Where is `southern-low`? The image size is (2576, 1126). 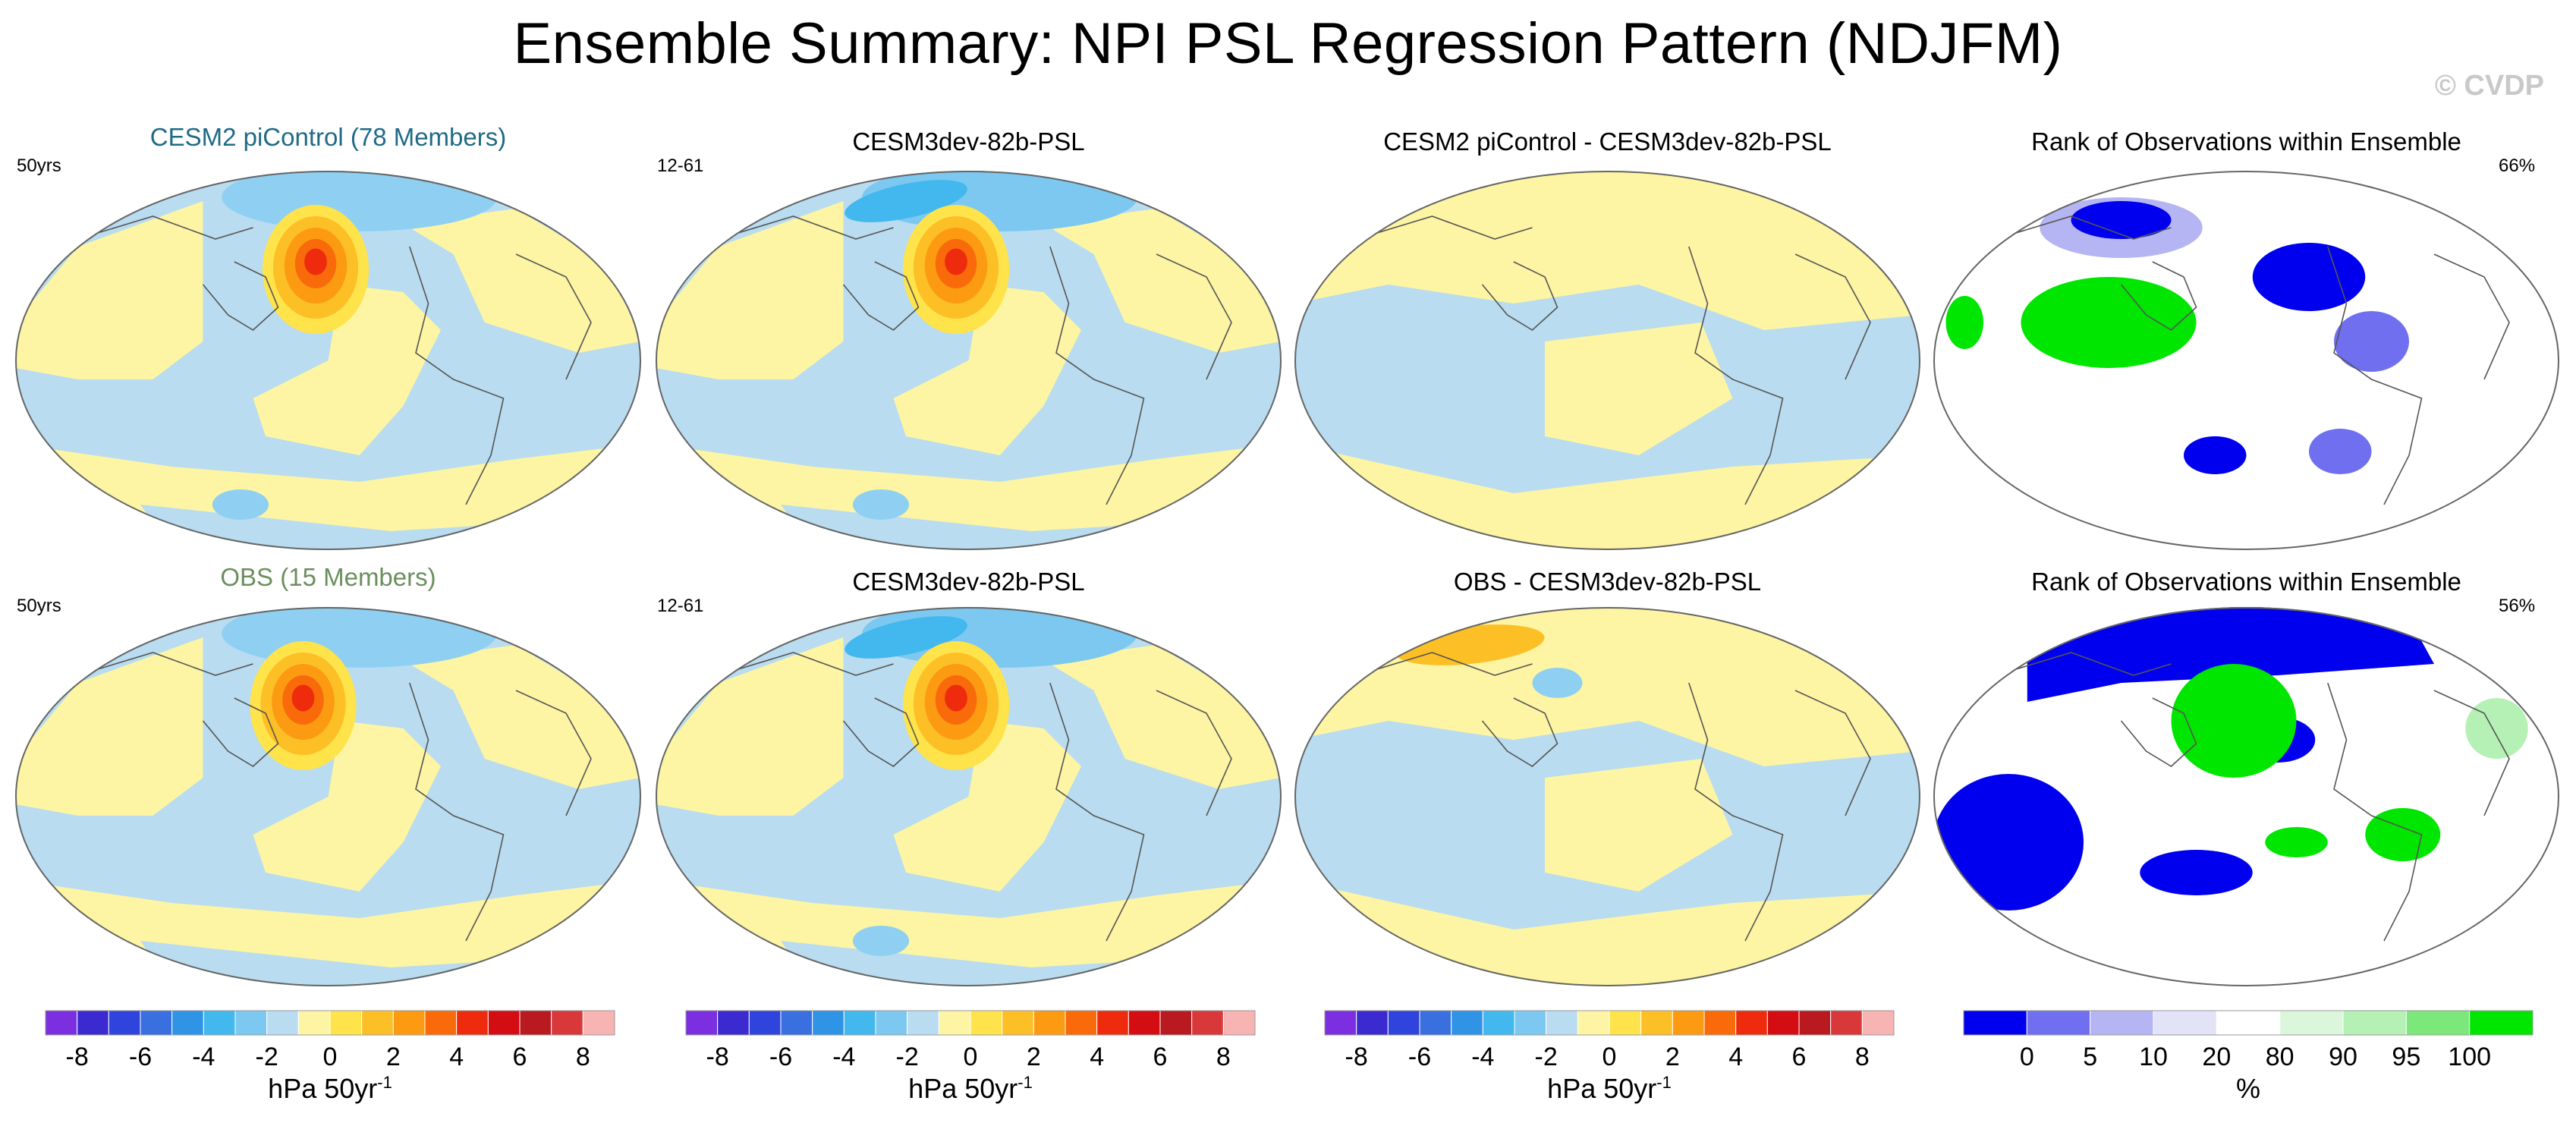 southern-low is located at coordinates (881, 504).